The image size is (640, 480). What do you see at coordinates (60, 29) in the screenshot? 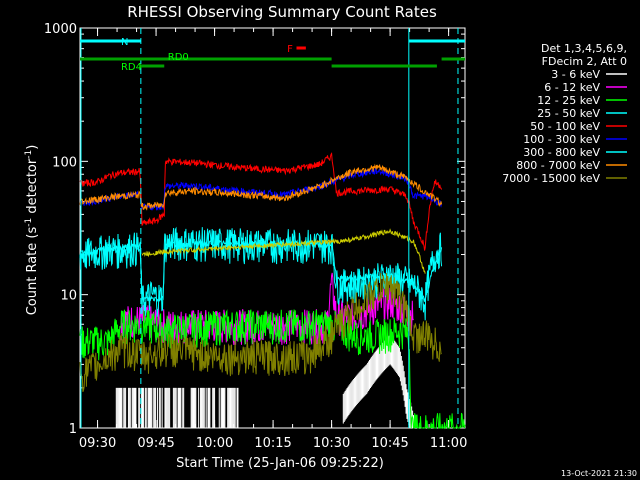
I see `y-tick-label: 1000` at bounding box center [60, 29].